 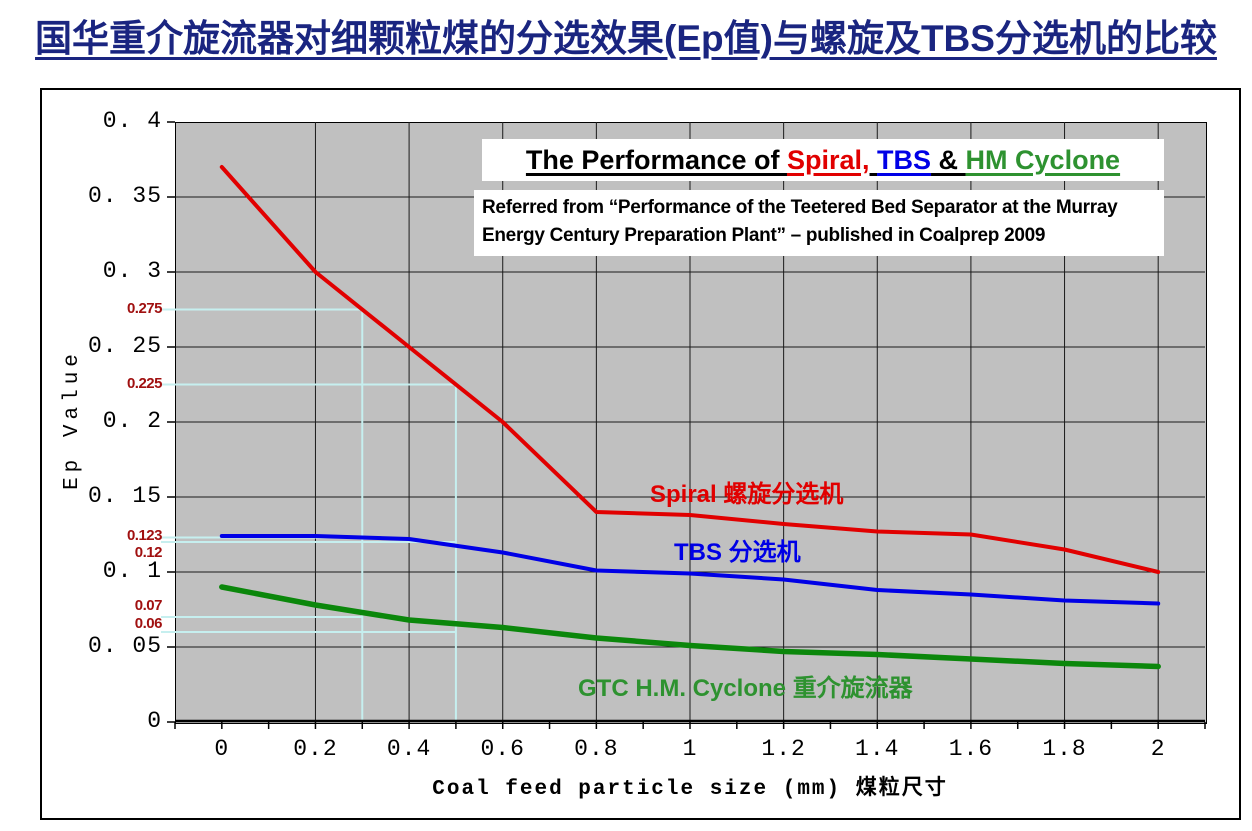 What do you see at coordinates (132, 121) in the screenshot?
I see `y-tick-label: 0. 4` at bounding box center [132, 121].